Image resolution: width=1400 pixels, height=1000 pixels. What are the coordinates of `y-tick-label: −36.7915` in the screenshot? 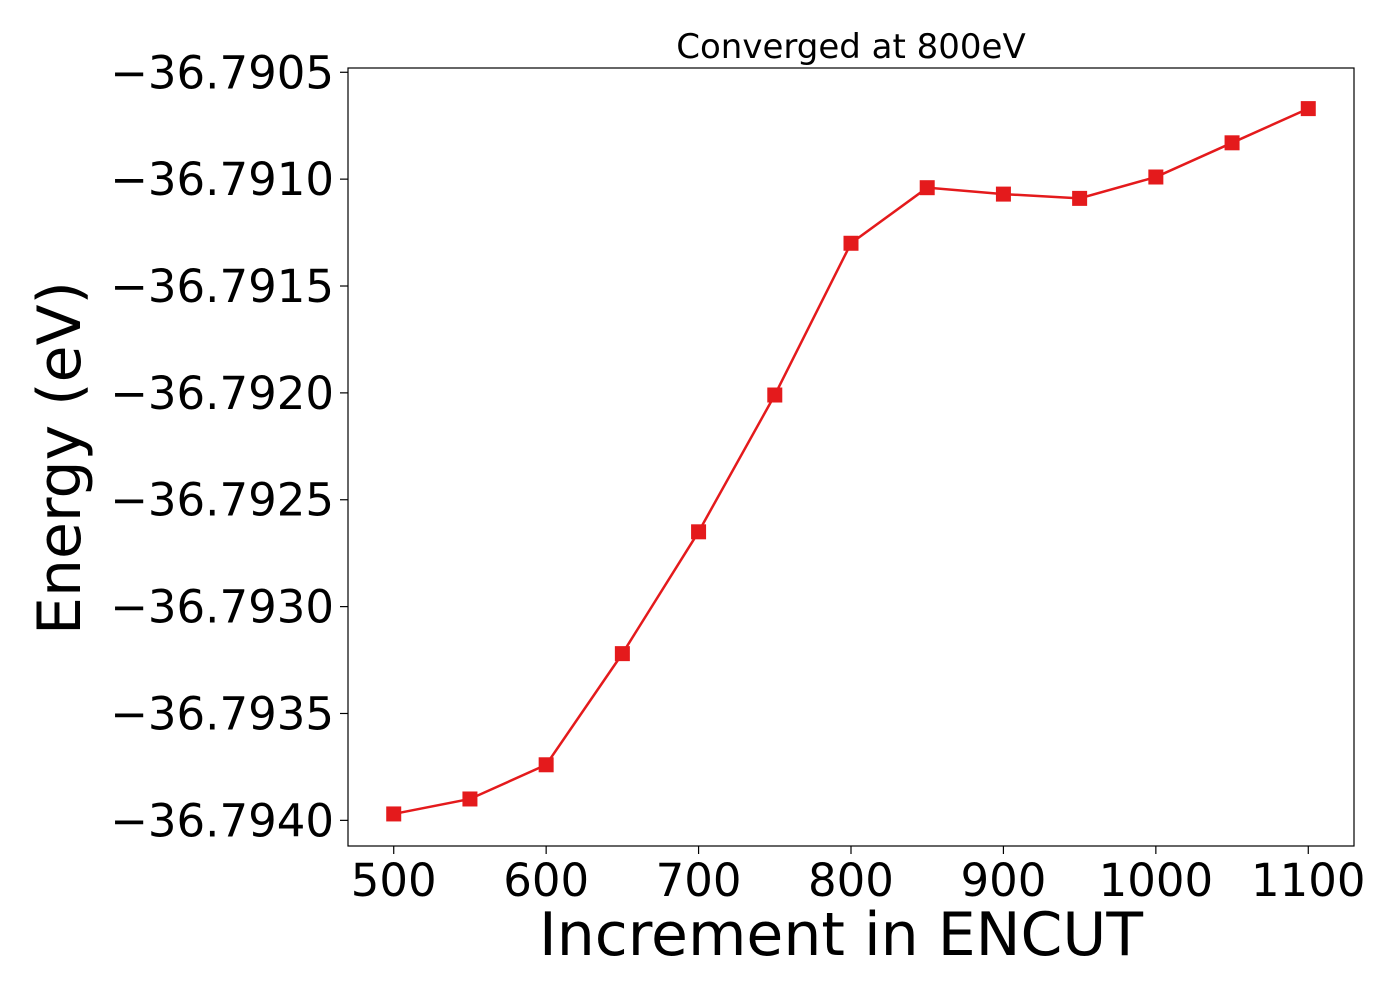 It's located at (222, 286).